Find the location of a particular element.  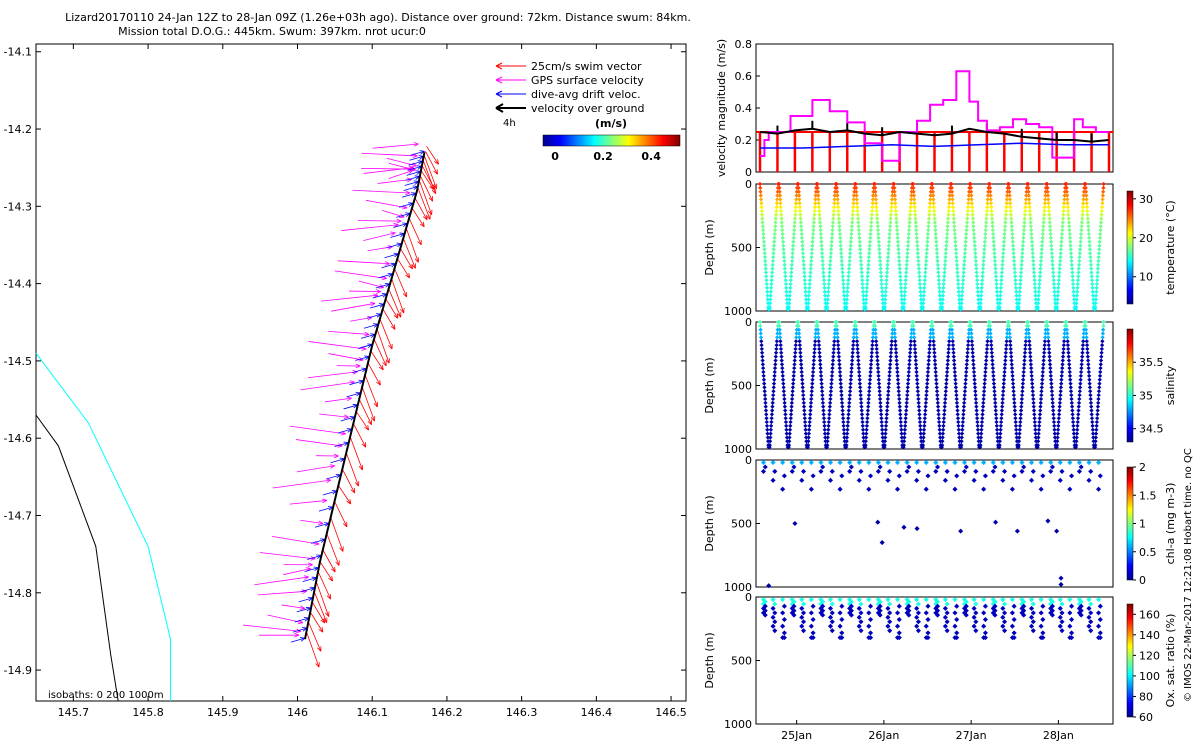

colorbar-tick-label: 30 is located at coordinates (1146, 199).